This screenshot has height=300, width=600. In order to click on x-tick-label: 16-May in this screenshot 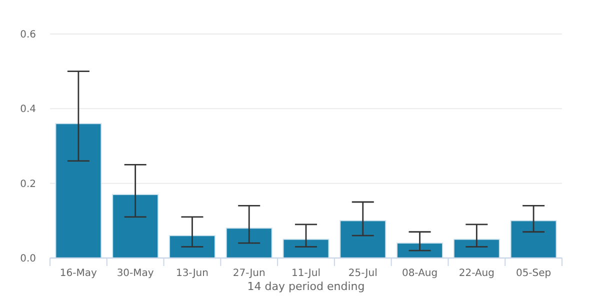, I will do `click(79, 273)`.